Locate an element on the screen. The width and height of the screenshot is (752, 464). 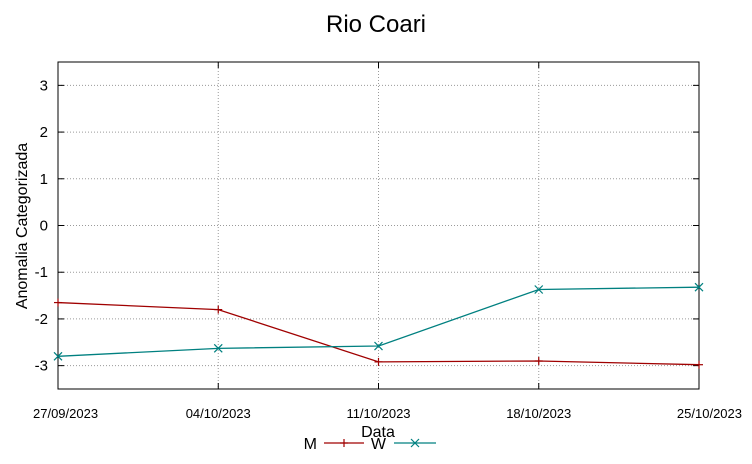
y-tick-label: 1 is located at coordinates (44, 179).